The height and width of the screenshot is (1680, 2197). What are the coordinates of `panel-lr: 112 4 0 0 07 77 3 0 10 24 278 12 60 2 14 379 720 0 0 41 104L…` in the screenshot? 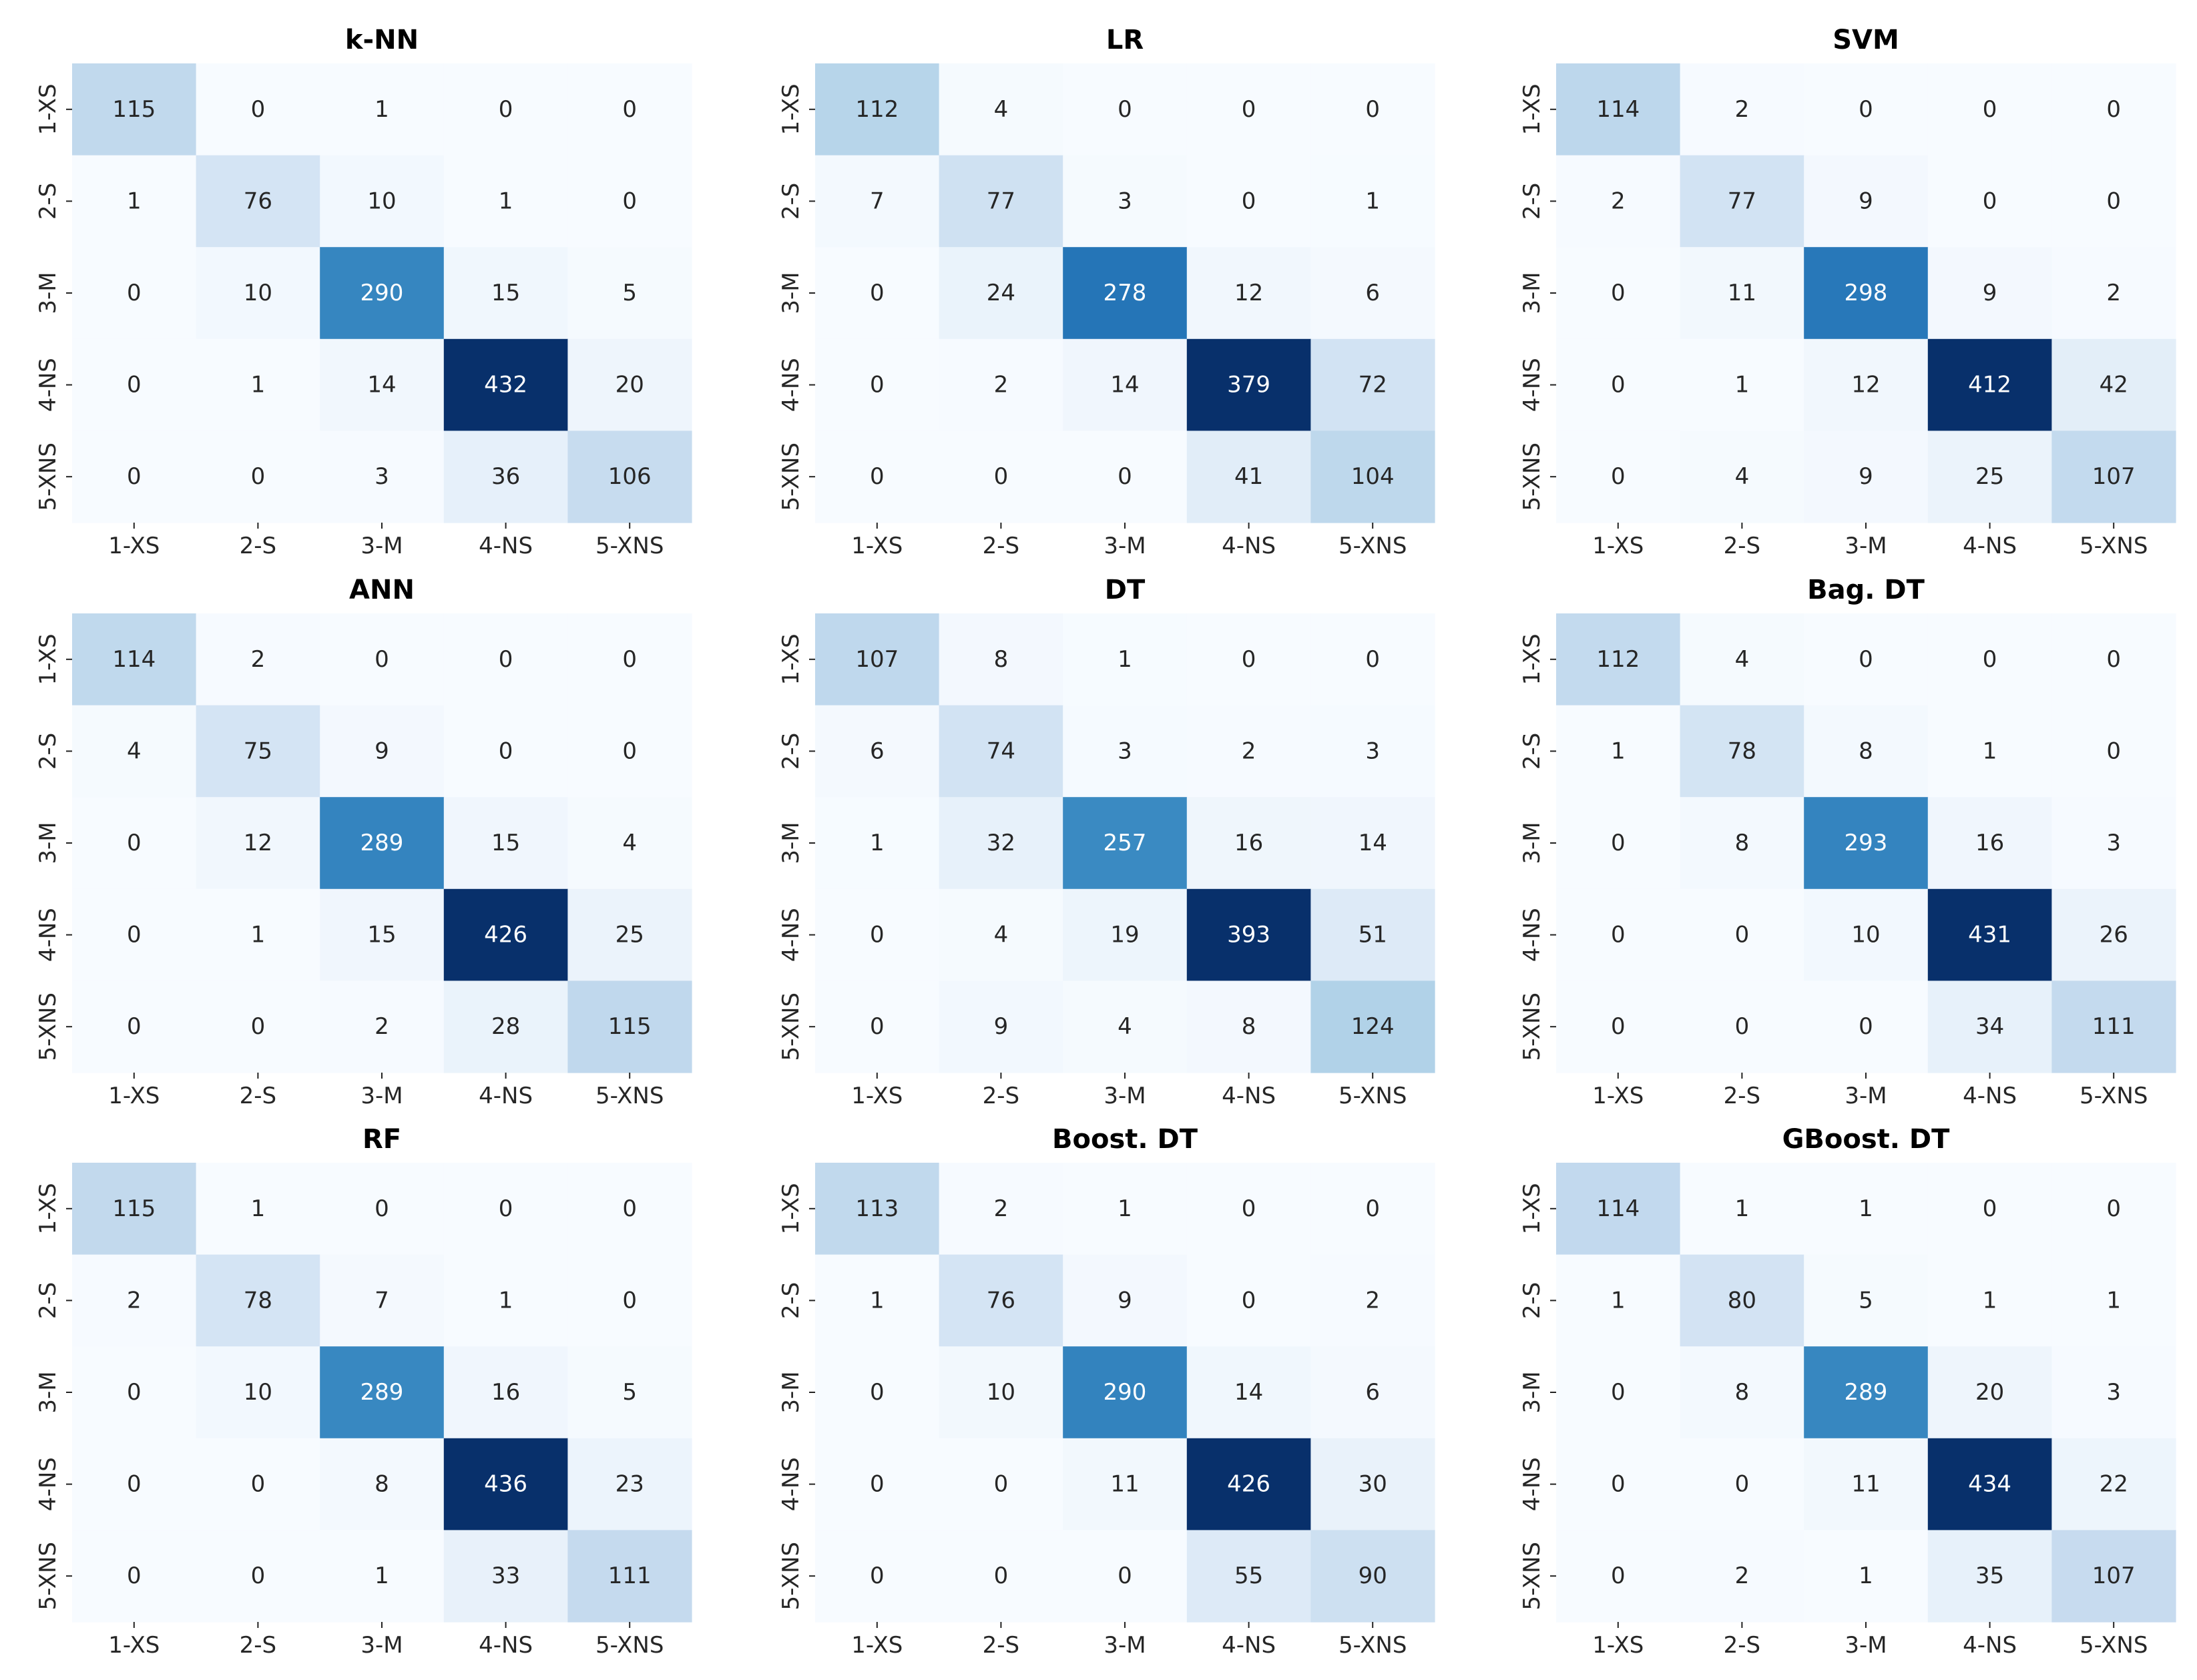 It's located at (1106, 292).